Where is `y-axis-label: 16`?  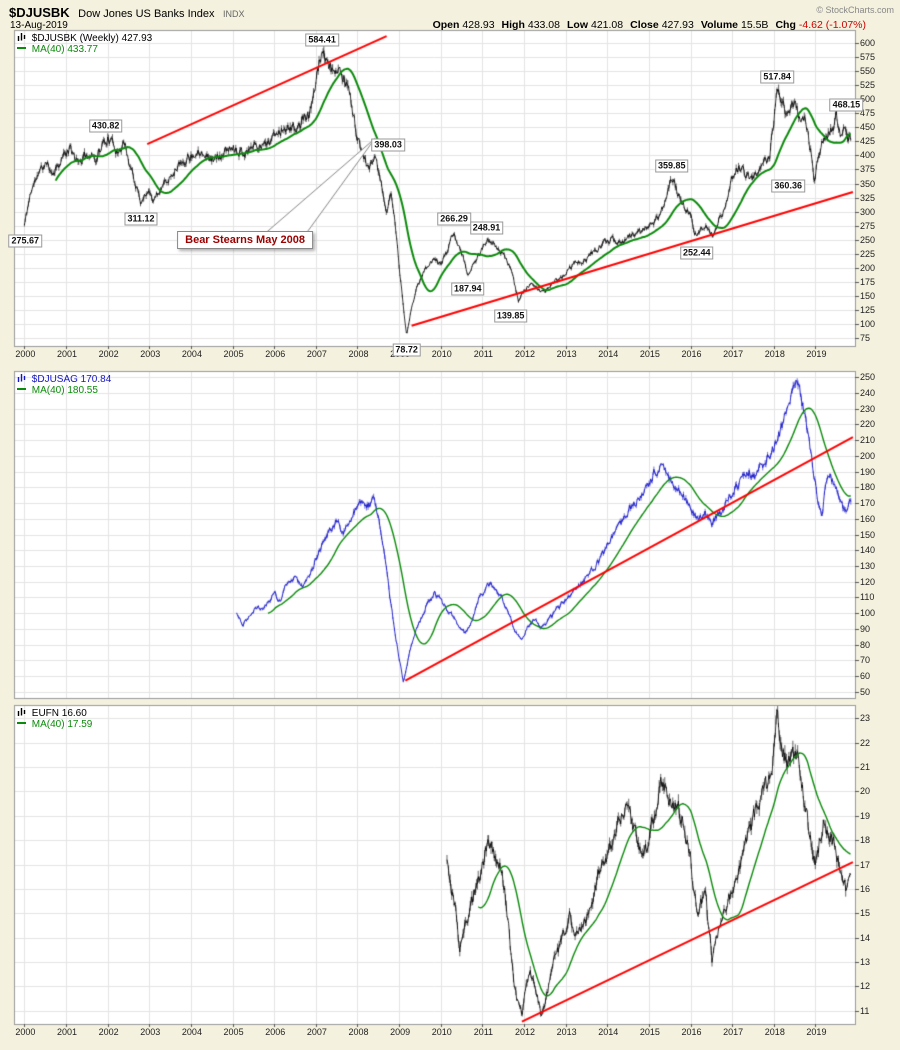
y-axis-label: 16 is located at coordinates (865, 889).